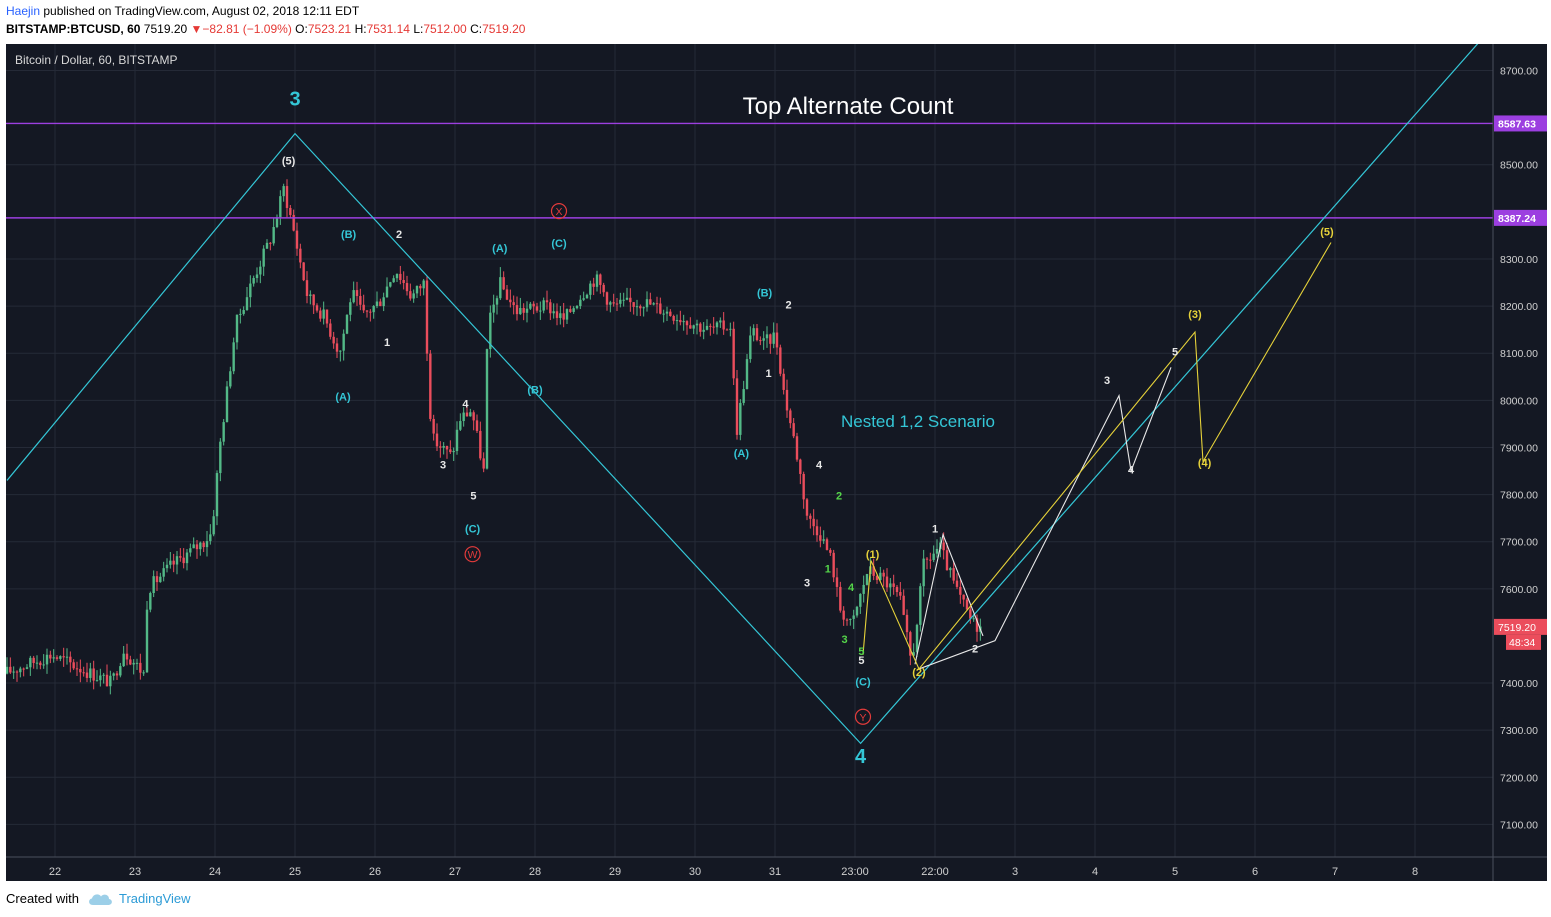 The width and height of the screenshot is (1551, 917). I want to click on time-tick-label: 6, so click(1255, 872).